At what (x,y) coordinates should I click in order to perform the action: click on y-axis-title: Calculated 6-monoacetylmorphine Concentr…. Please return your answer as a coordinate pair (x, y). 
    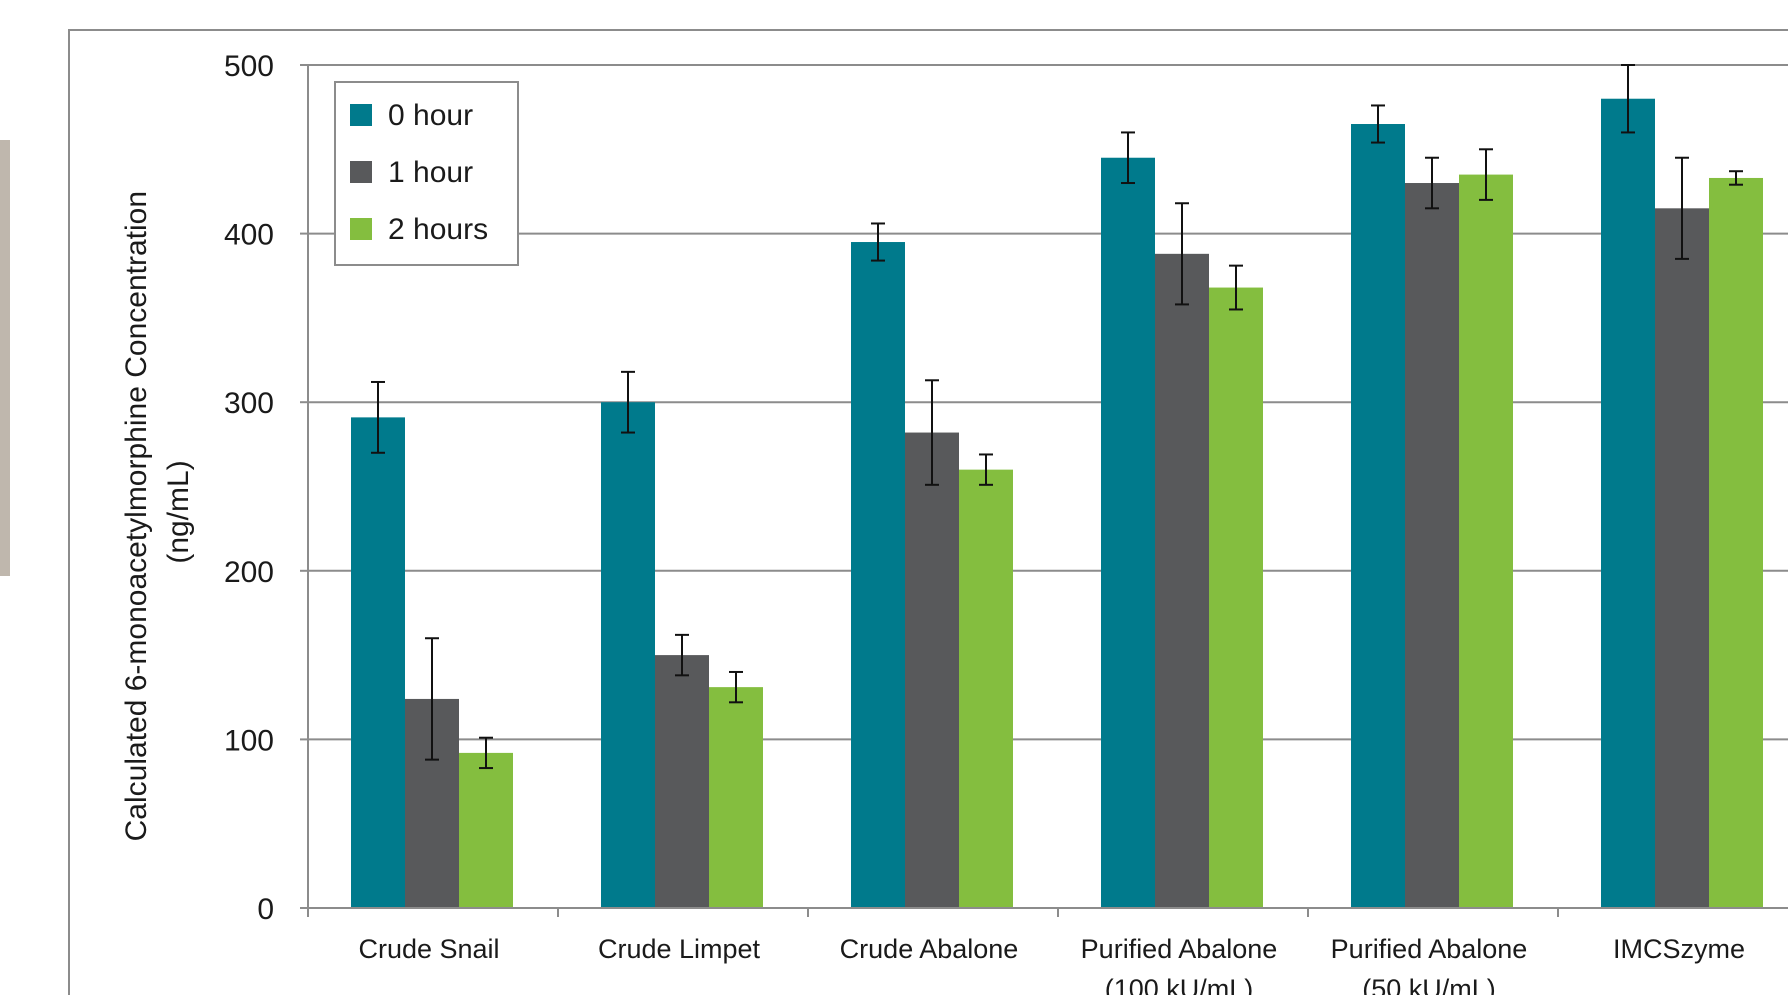
    Looking at the image, I should click on (157, 512).